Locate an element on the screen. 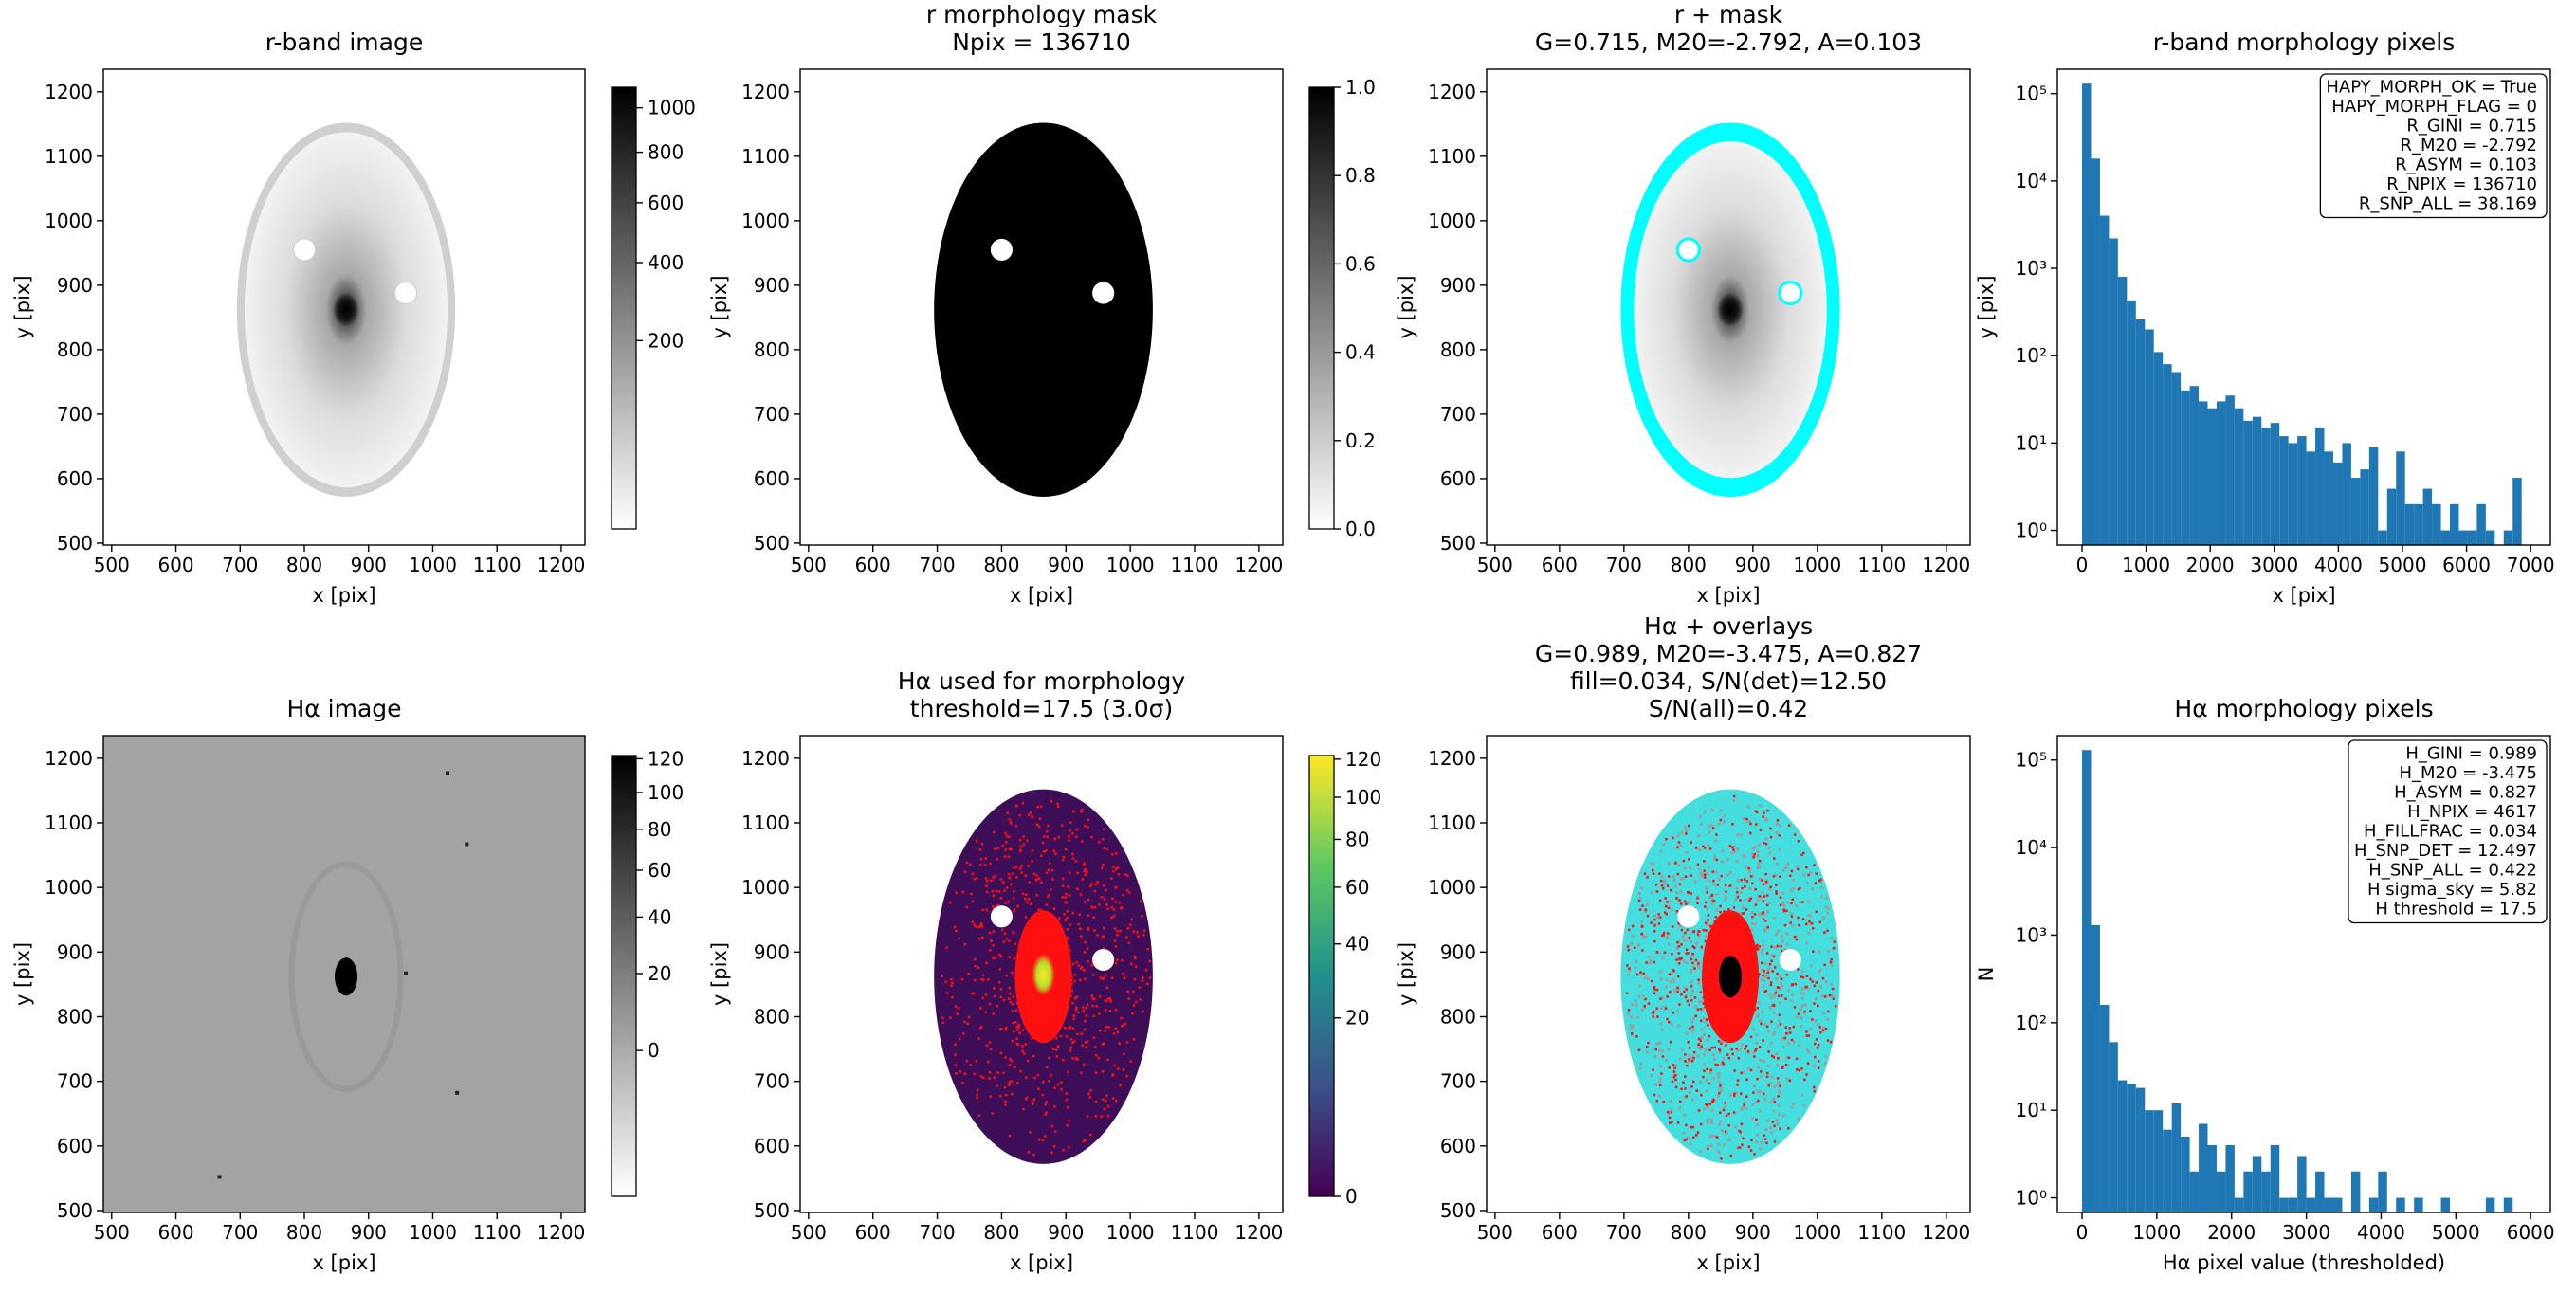 This screenshot has width=2576, height=1294. plot-area is located at coordinates (1730, 309).